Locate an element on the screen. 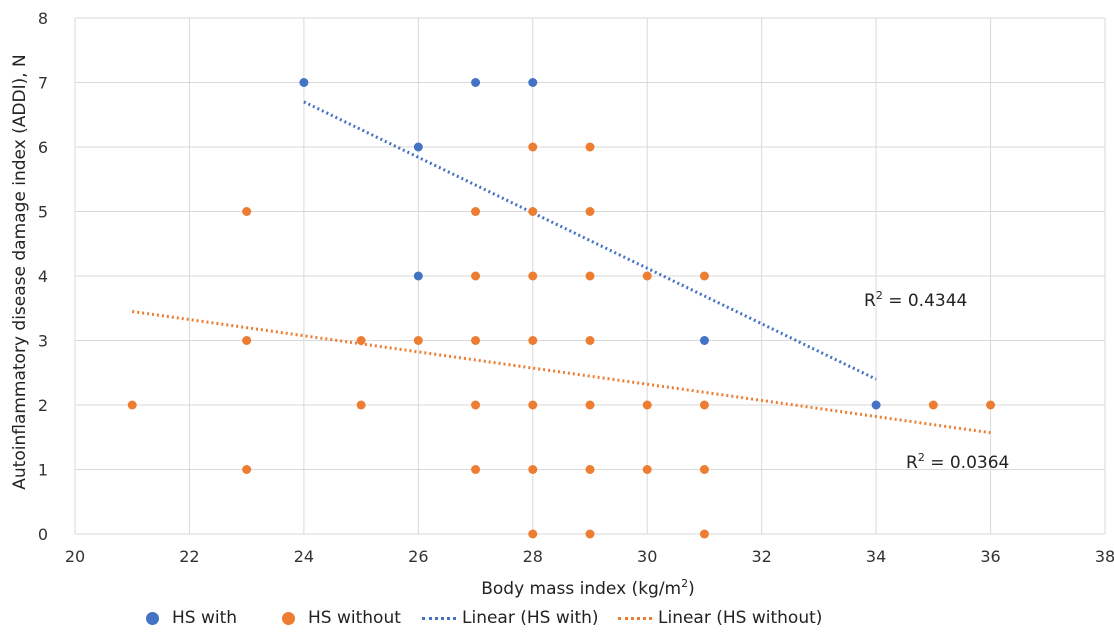 This screenshot has width=1114, height=634. y-tick-label: 3 is located at coordinates (43, 341).